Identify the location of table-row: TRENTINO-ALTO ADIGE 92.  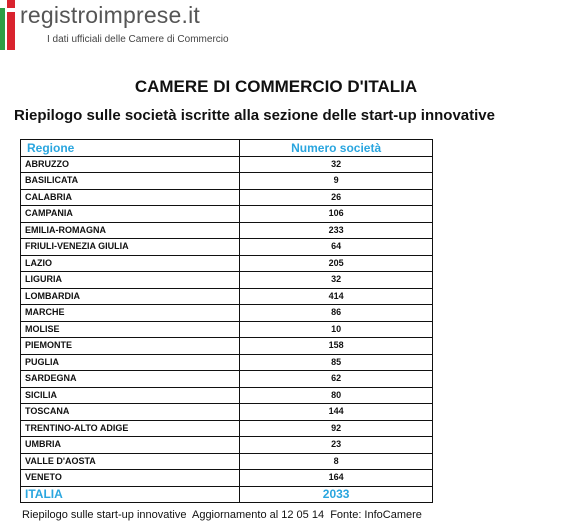
(226, 428).